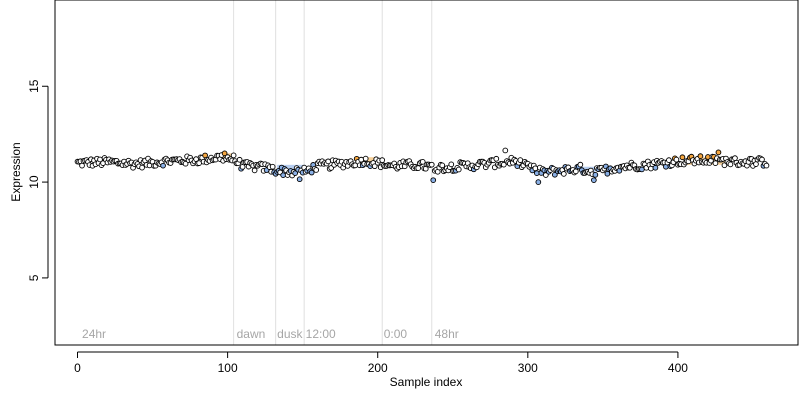 This screenshot has height=400, width=800. What do you see at coordinates (77, 368) in the screenshot?
I see `x-tick-label: 0` at bounding box center [77, 368].